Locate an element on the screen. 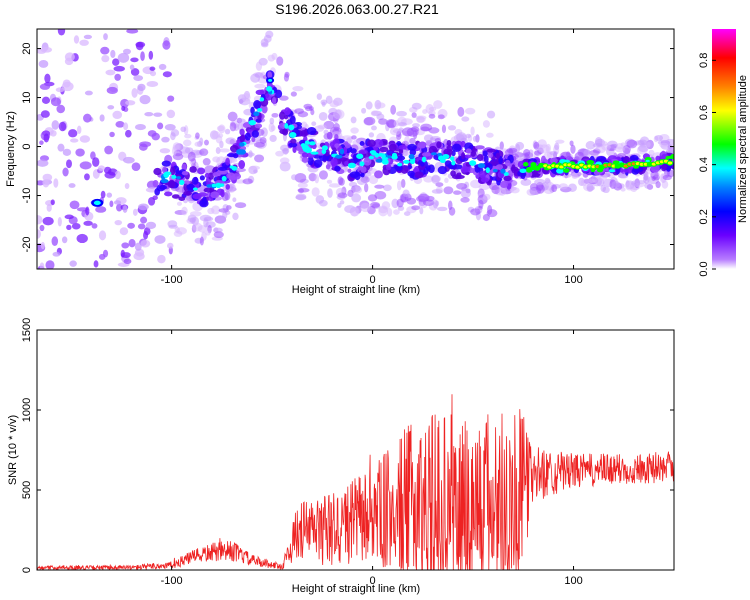 The image size is (750, 600). colorbar-tick-label: 0.8 is located at coordinates (704, 60).